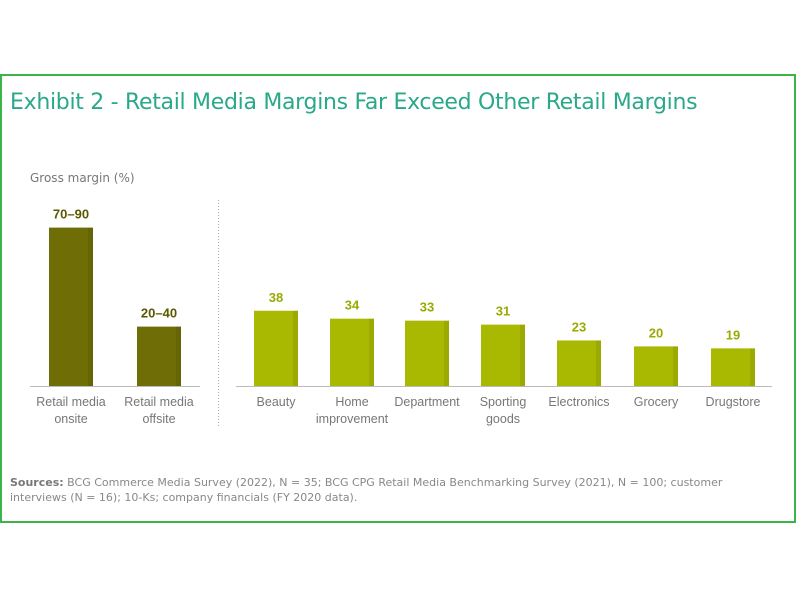 This screenshot has width=800, height=600. I want to click on data-label: 19, so click(733, 334).